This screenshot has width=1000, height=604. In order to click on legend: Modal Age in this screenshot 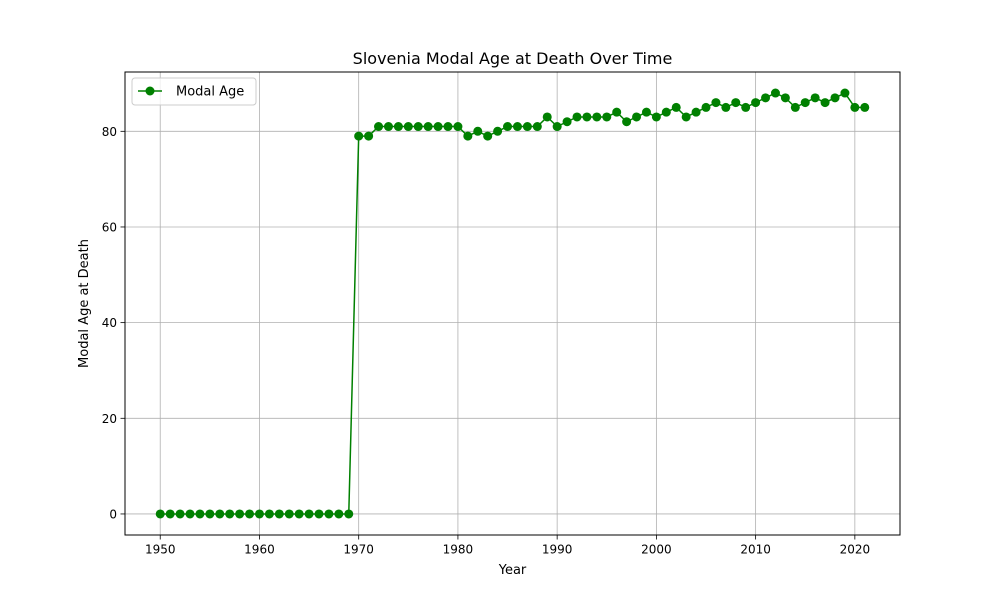, I will do `click(194, 91)`.